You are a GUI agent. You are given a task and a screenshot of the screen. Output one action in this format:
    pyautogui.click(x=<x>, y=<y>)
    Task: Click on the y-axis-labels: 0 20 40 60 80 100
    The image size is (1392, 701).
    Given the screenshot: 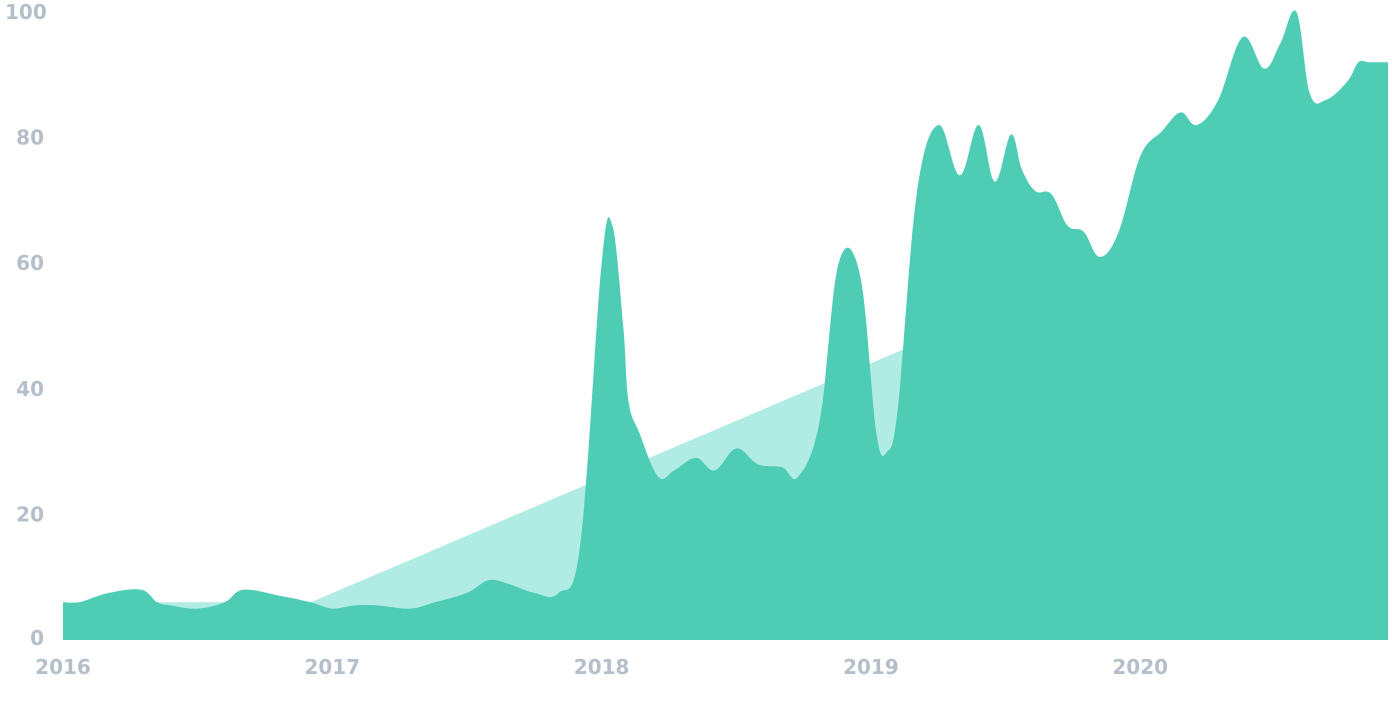 What is the action you would take?
    pyautogui.click(x=26, y=325)
    